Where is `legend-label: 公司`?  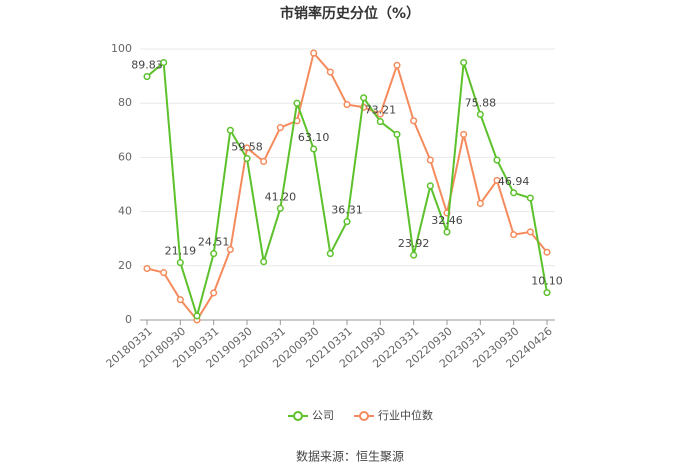
legend-label: 公司 is located at coordinates (323, 415).